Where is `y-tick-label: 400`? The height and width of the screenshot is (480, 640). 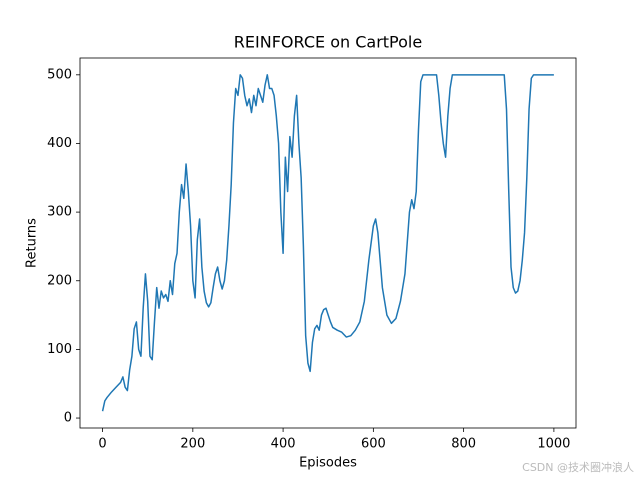
y-tick-label: 400 is located at coordinates (59, 143).